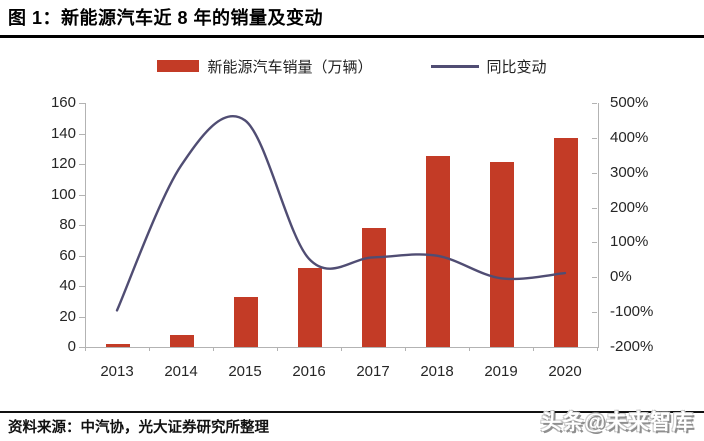 The height and width of the screenshot is (441, 704). Describe the element at coordinates (138, 428) in the screenshot. I see `source-note: 资料来源：中汽协，光大证券研究所整理` at that location.